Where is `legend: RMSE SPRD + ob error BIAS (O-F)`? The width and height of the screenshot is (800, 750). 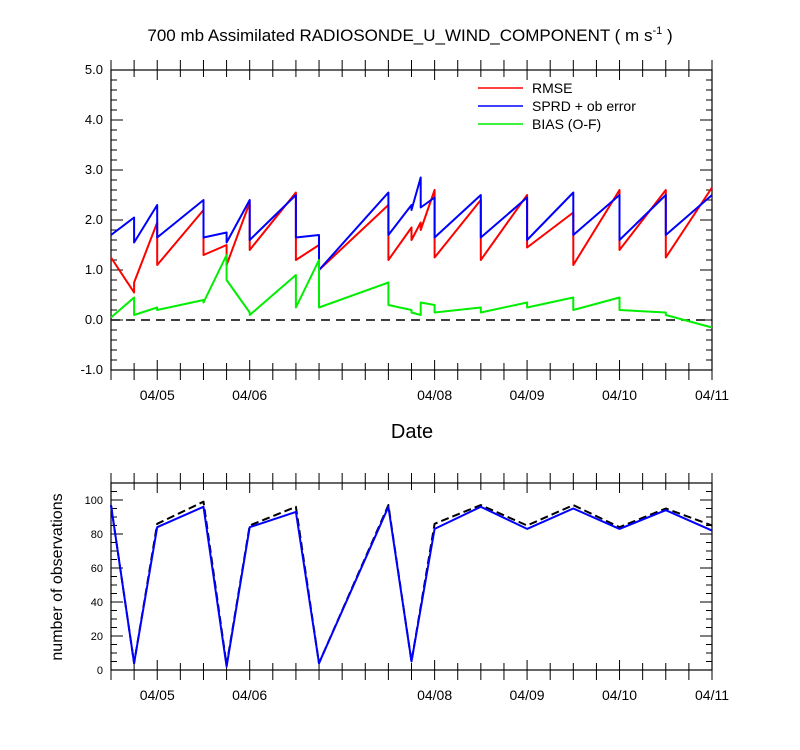 legend: RMSE SPRD + ob error BIAS (O-F) is located at coordinates (557, 106).